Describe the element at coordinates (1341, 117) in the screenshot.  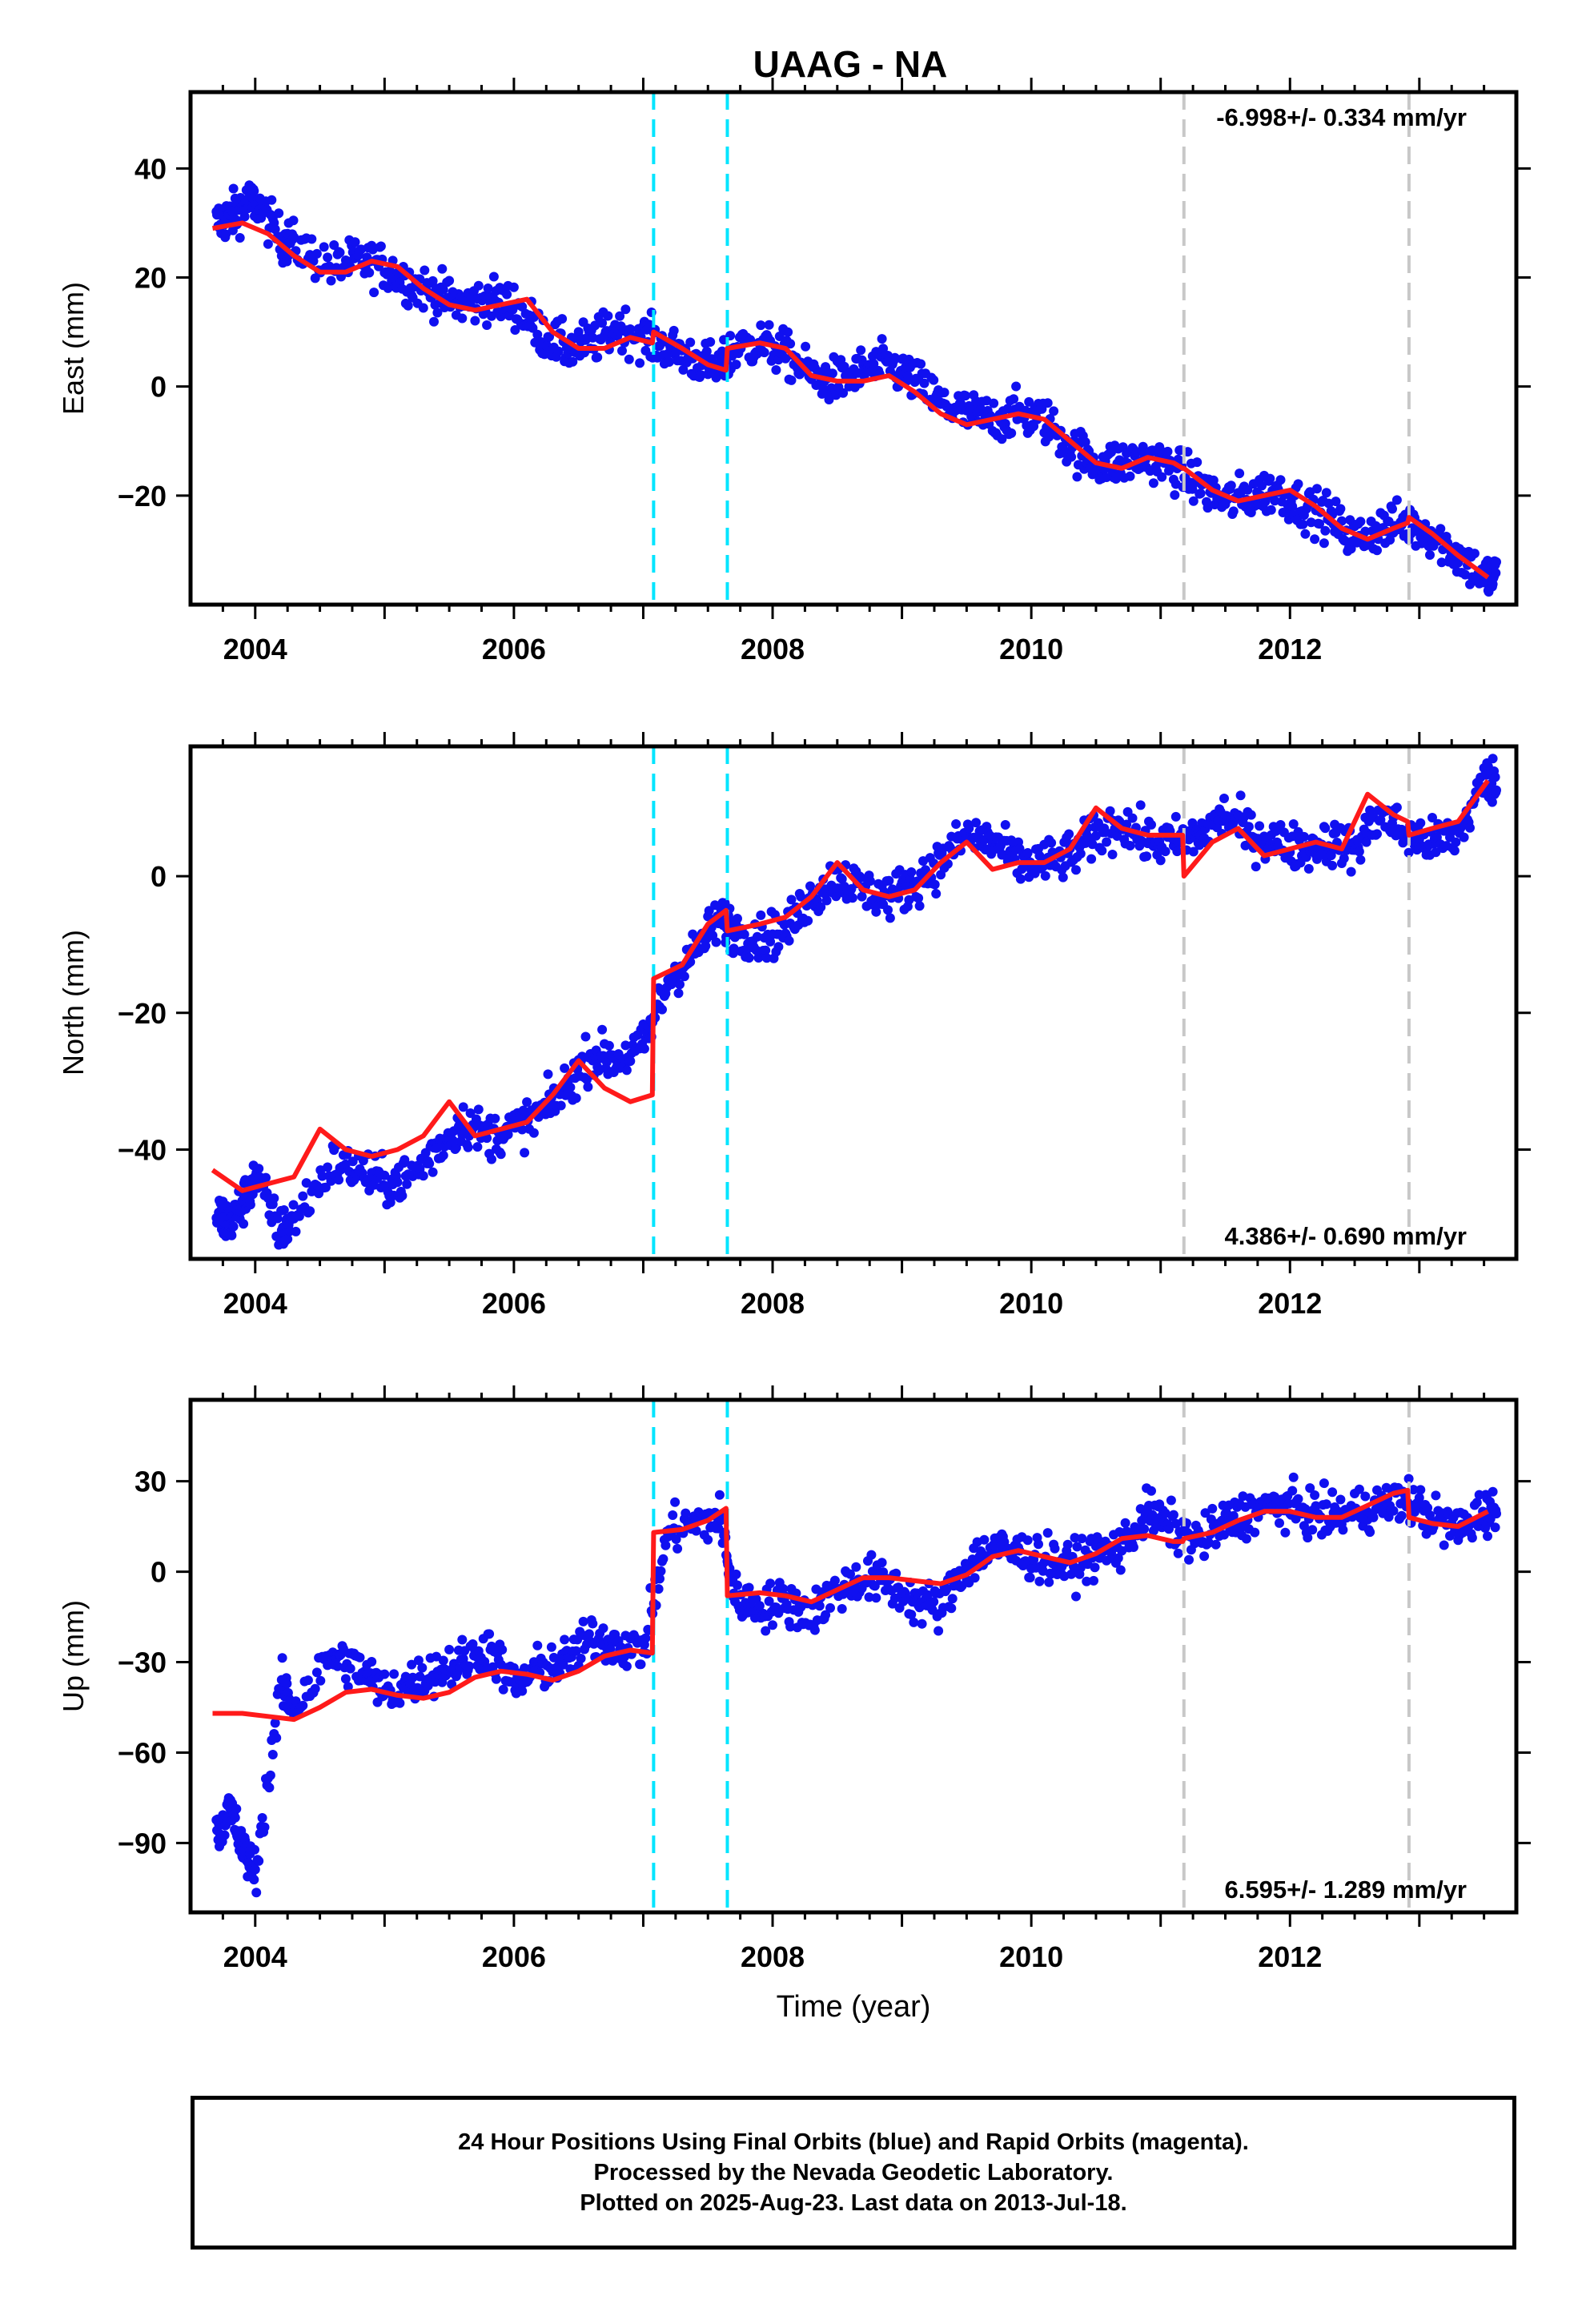
I see `rate-label: -6.998+/- 0.334 mm/yr` at that location.